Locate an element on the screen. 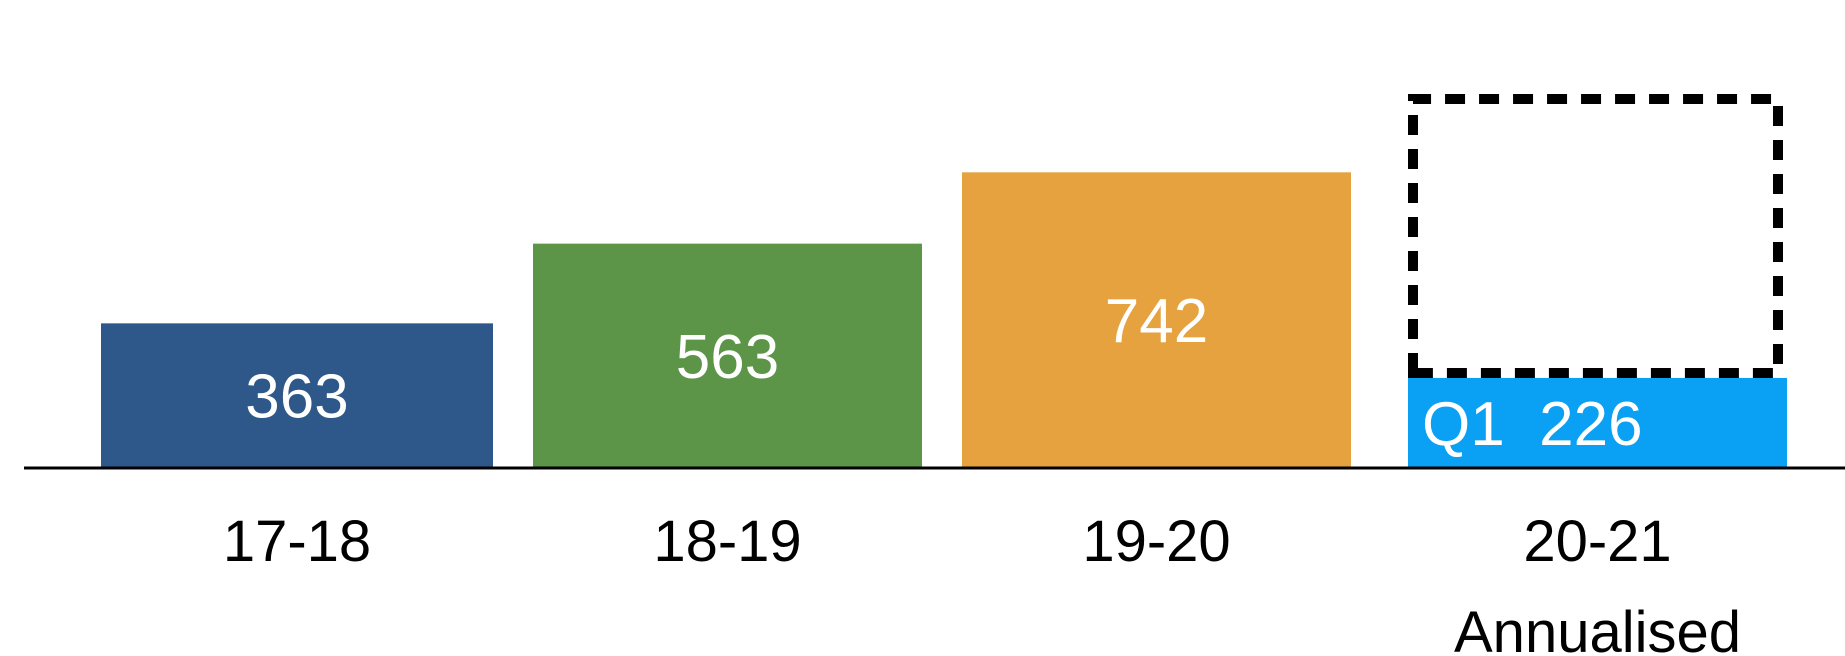 The image size is (1845, 656). bar-value-label-18-19: 563 is located at coordinates (727, 357).